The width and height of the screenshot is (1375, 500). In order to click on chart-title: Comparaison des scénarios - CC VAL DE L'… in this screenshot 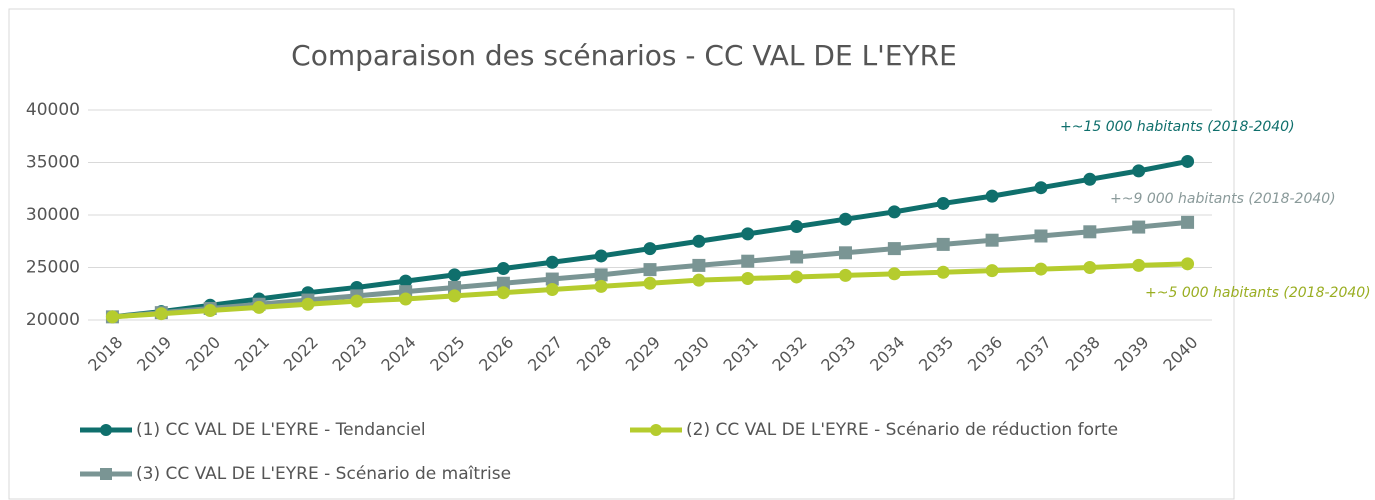, I will do `click(624, 55)`.